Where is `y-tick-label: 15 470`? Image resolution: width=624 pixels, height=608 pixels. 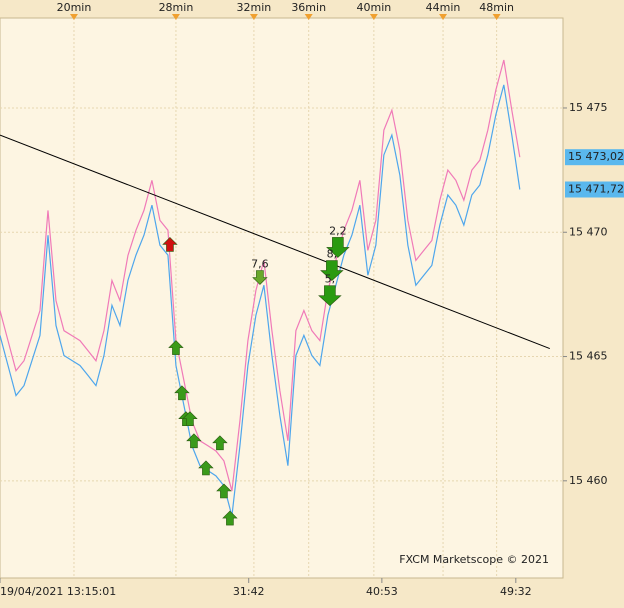
y-tick-label: 15 470 is located at coordinates (588, 231).